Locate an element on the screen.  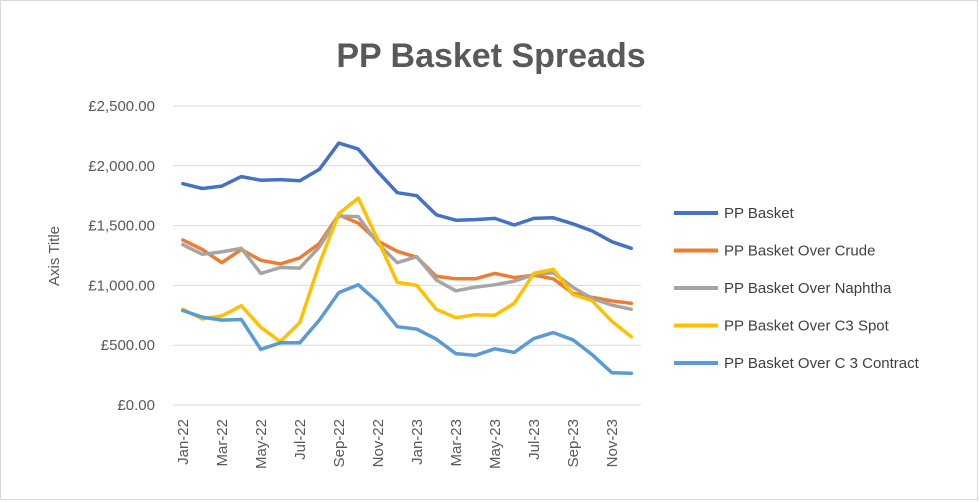
legend-item: PP Basket Over Naphtha is located at coordinates (783, 288).